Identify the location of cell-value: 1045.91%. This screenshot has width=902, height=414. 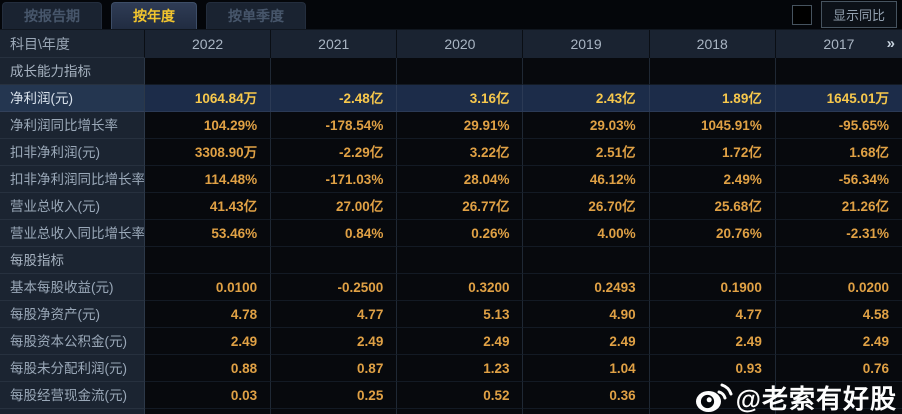
(712, 125).